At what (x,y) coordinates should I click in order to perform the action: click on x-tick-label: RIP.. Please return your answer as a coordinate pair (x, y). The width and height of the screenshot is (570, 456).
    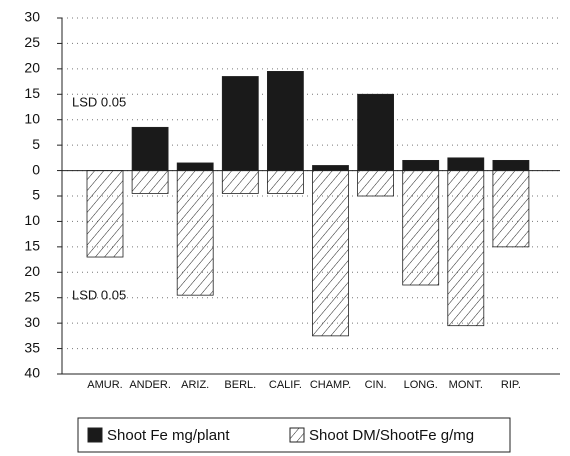
    Looking at the image, I should click on (511, 385).